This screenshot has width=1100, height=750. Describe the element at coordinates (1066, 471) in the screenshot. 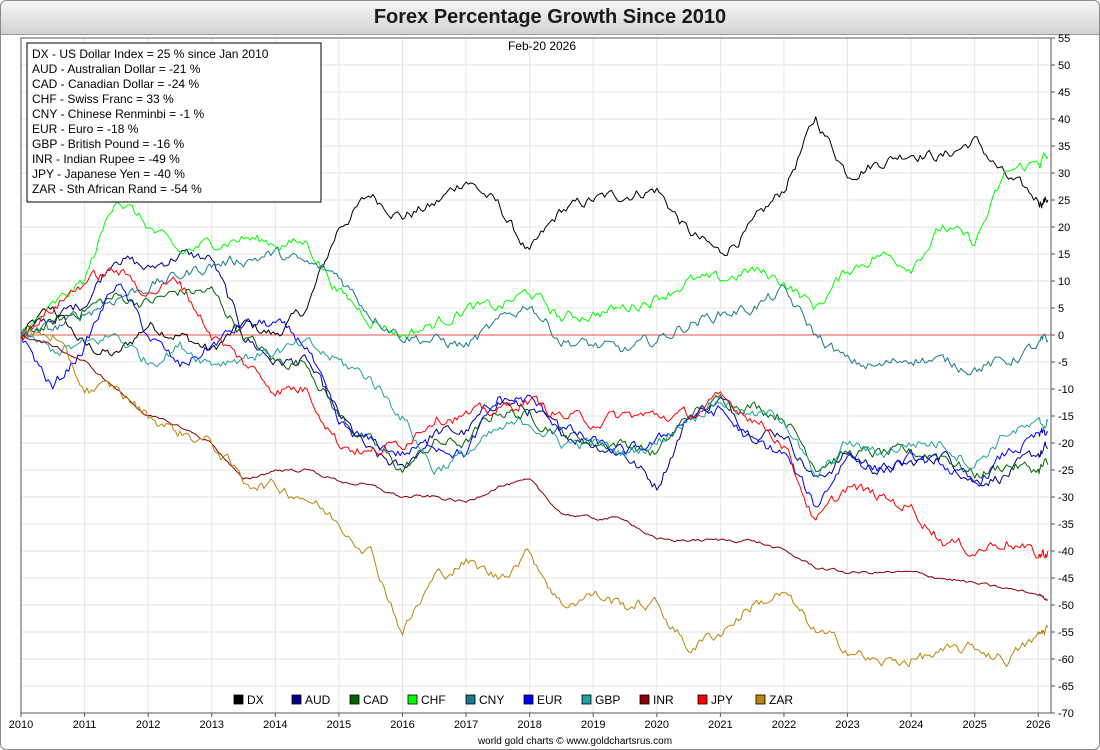

I see `y-tick-label: -25` at that location.